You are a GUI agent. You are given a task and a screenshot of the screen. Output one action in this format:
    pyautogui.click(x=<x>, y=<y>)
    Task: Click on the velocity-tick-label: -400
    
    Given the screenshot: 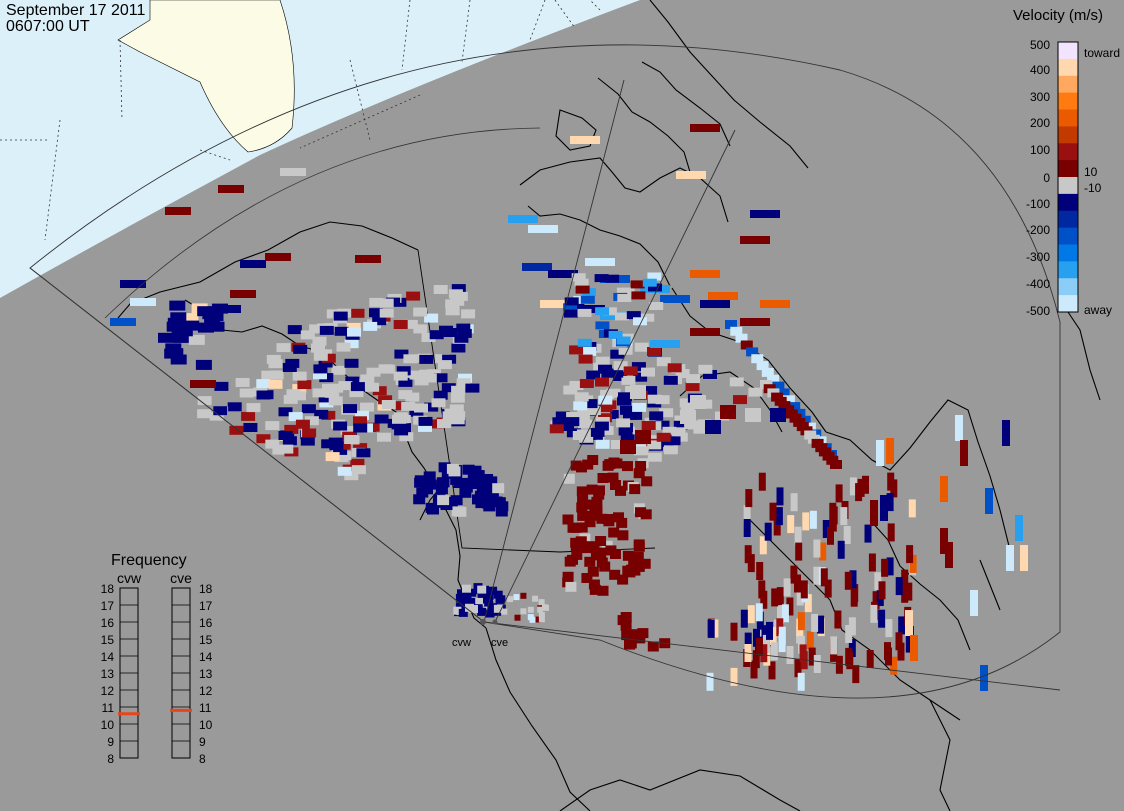 What is the action you would take?
    pyautogui.click(x=1038, y=284)
    